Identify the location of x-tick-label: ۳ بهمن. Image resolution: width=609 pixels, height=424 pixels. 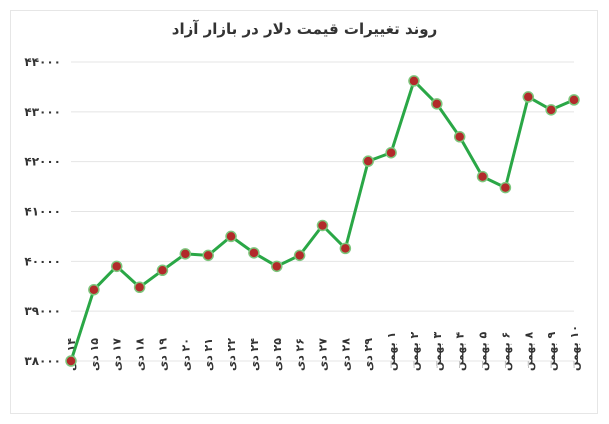
(437, 352).